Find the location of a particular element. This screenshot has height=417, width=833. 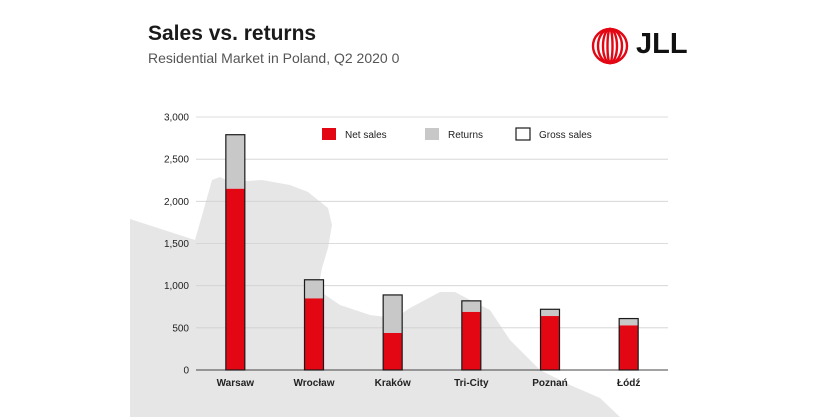

logo-wordmark: JLL is located at coordinates (662, 44).